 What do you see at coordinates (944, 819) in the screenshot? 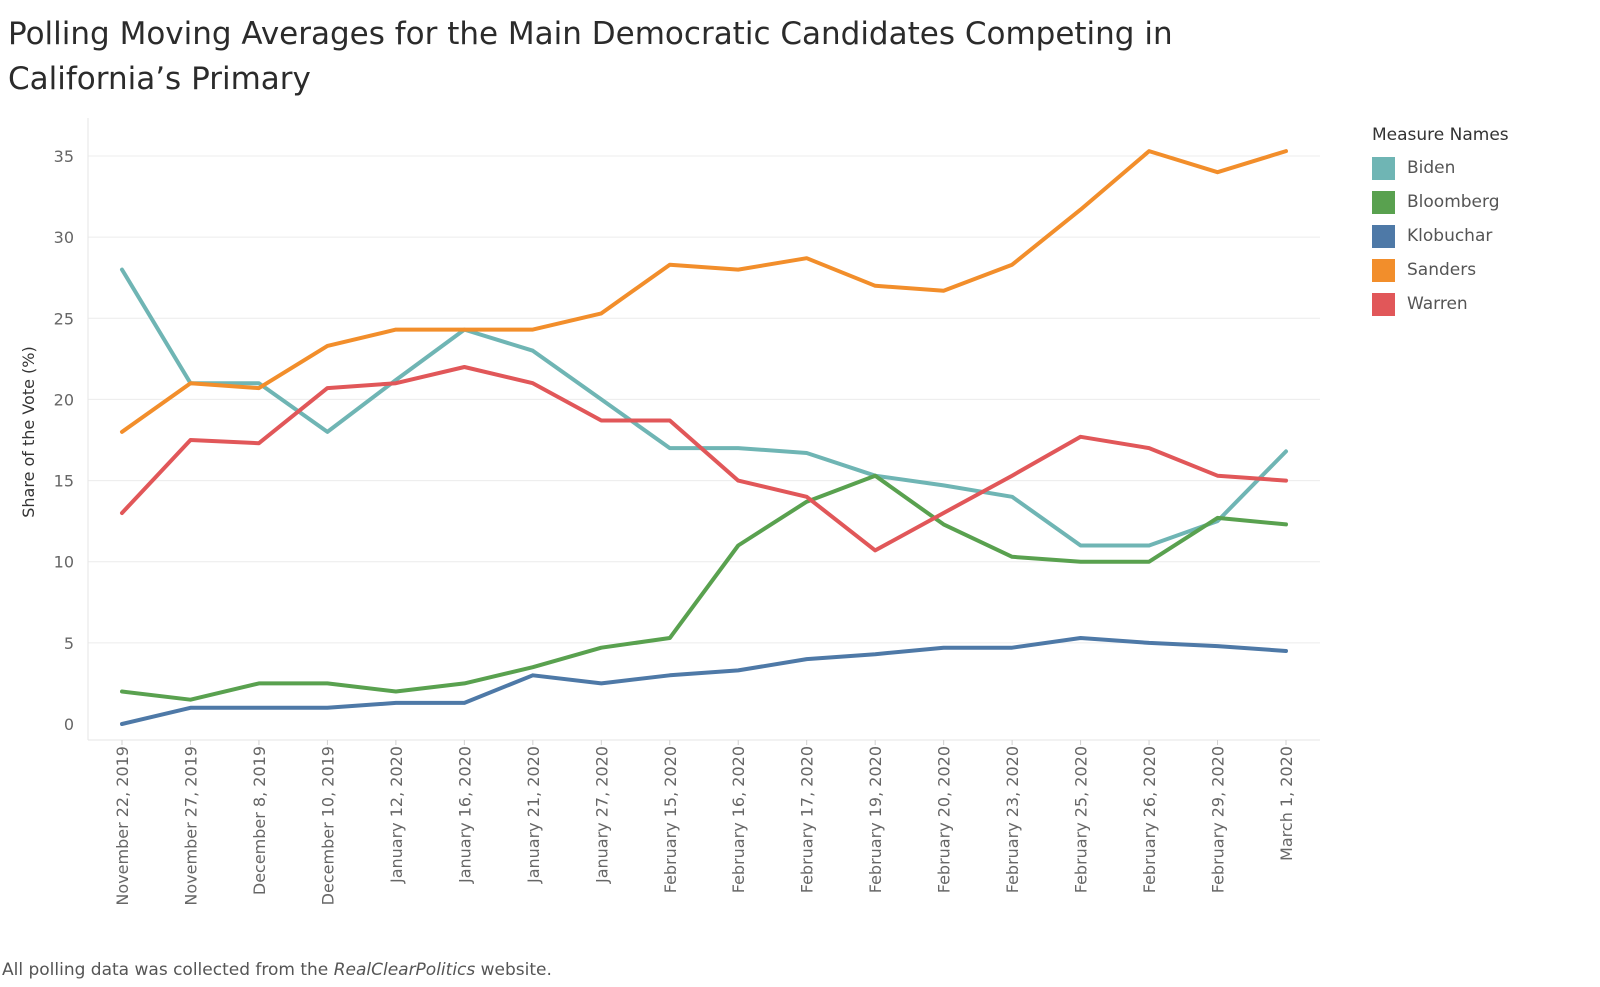
I see `x-tick-label: February 20, 2020` at bounding box center [944, 819].